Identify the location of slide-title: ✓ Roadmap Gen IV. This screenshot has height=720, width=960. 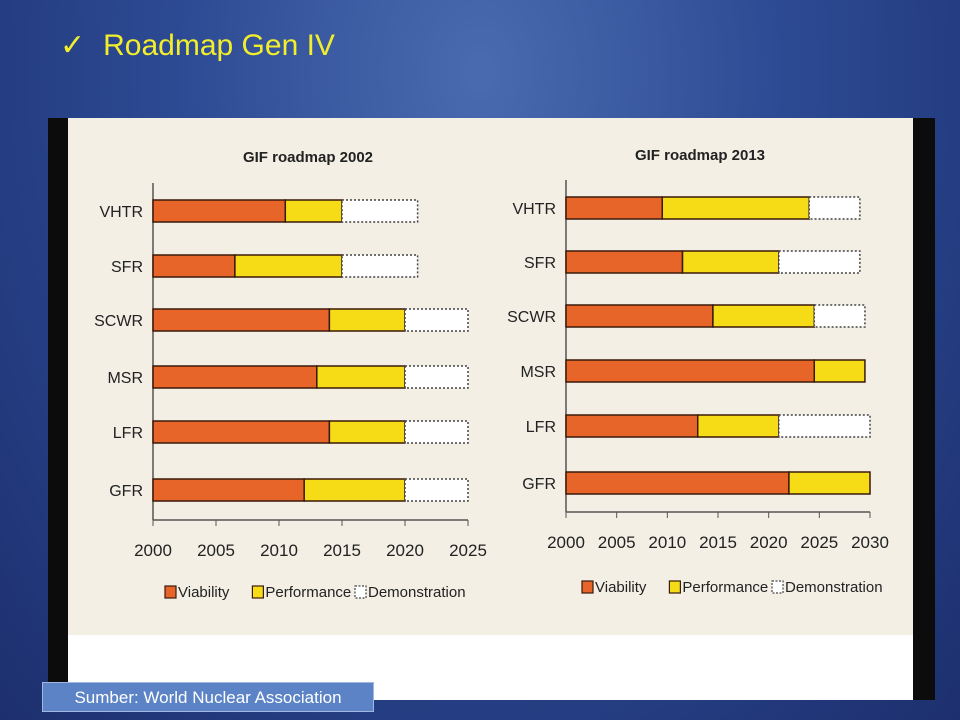
(197, 45).